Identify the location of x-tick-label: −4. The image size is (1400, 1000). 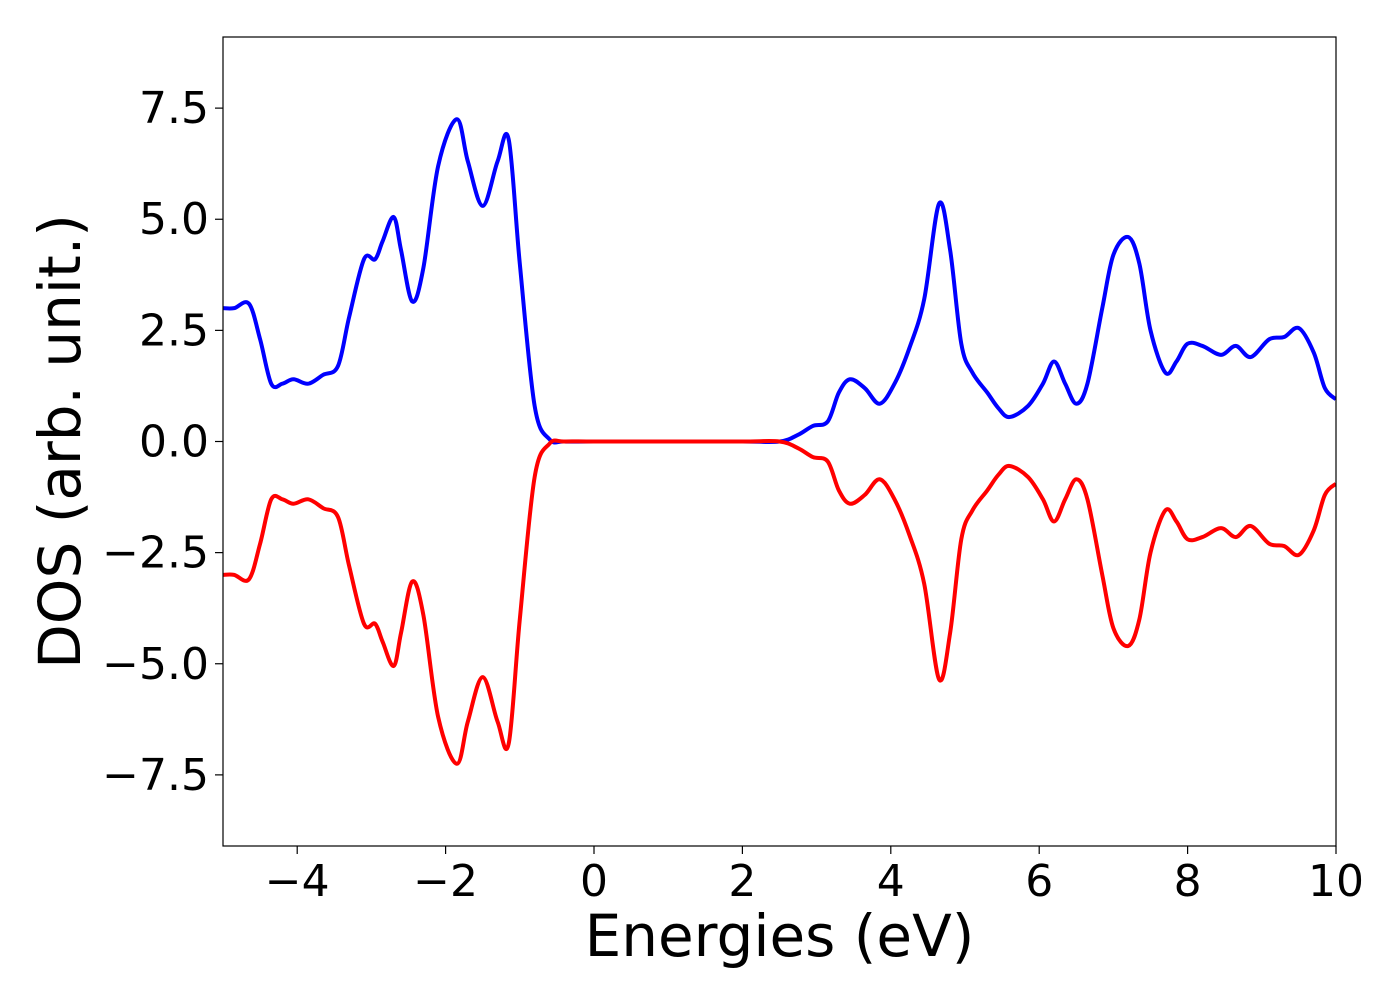
(297, 881).